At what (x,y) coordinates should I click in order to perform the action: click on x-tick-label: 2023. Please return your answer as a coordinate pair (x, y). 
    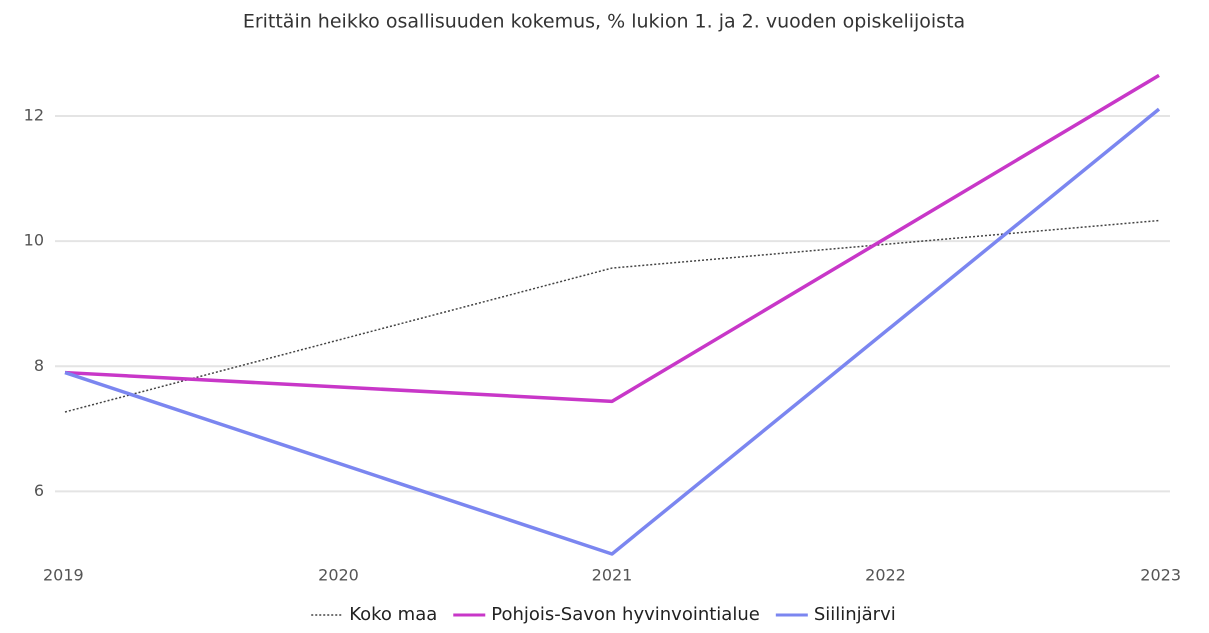
    Looking at the image, I should click on (1160, 575).